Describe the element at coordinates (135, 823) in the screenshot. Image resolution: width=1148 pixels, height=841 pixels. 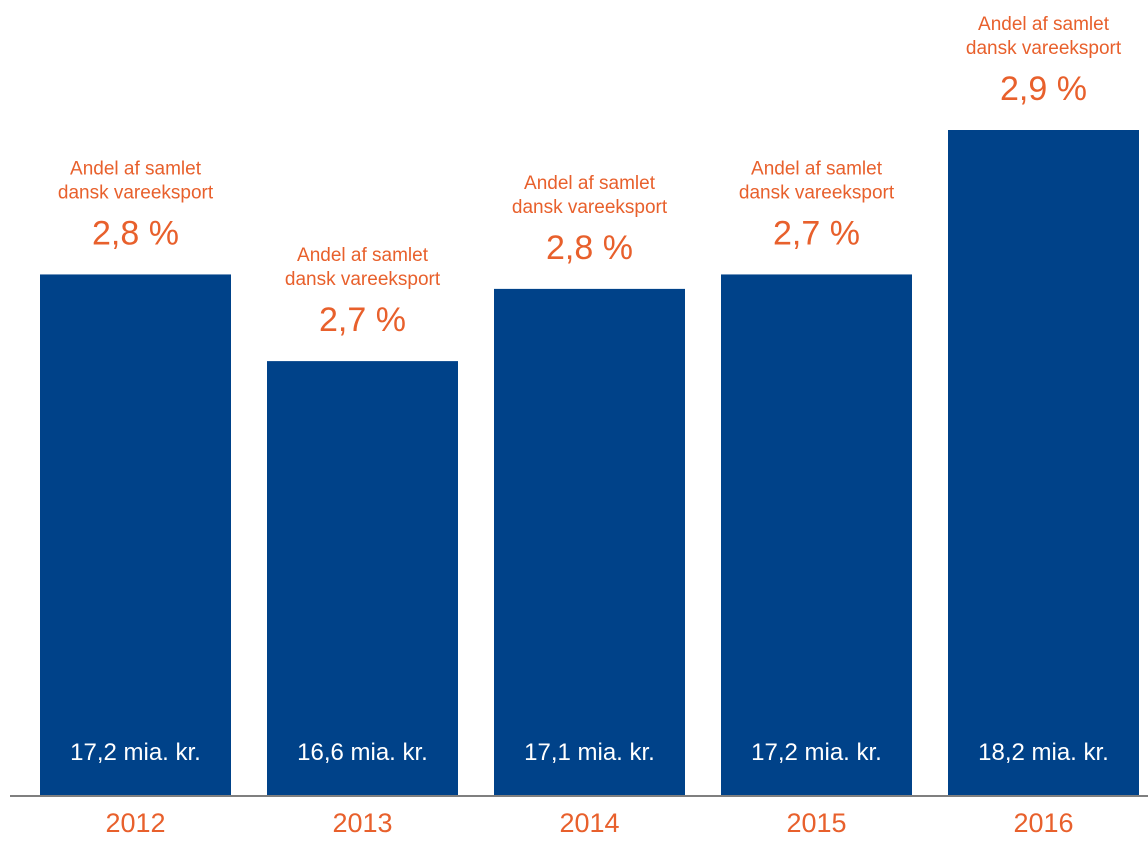
I see `category-label-2012: 2012` at that location.